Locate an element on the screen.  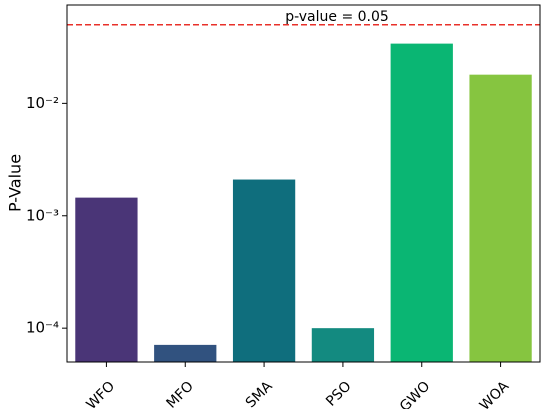
y-axis-label: P-Value is located at coordinates (15, 183).